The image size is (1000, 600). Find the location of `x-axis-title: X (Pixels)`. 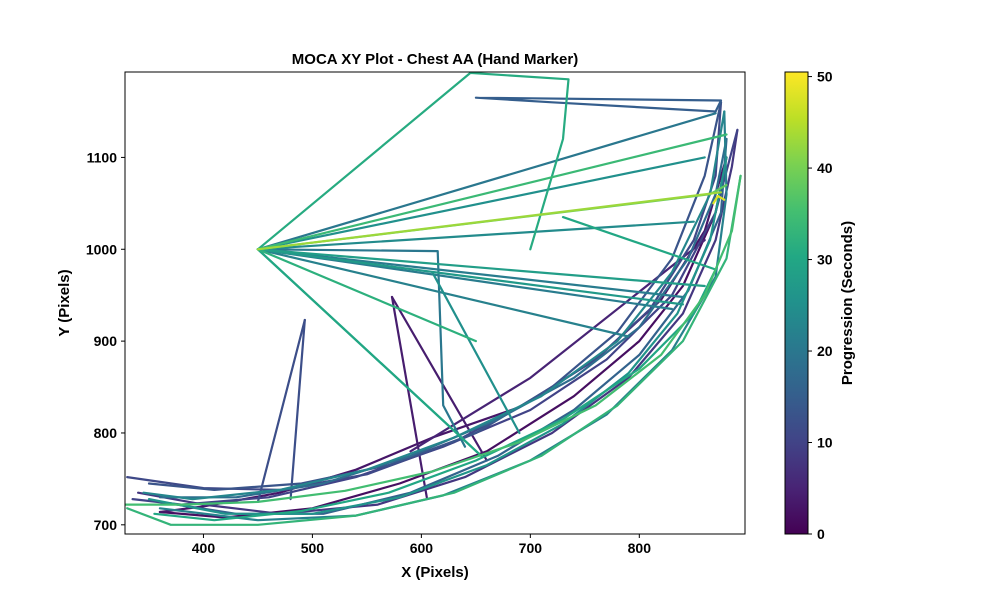

x-axis-title: X (Pixels) is located at coordinates (435, 572).